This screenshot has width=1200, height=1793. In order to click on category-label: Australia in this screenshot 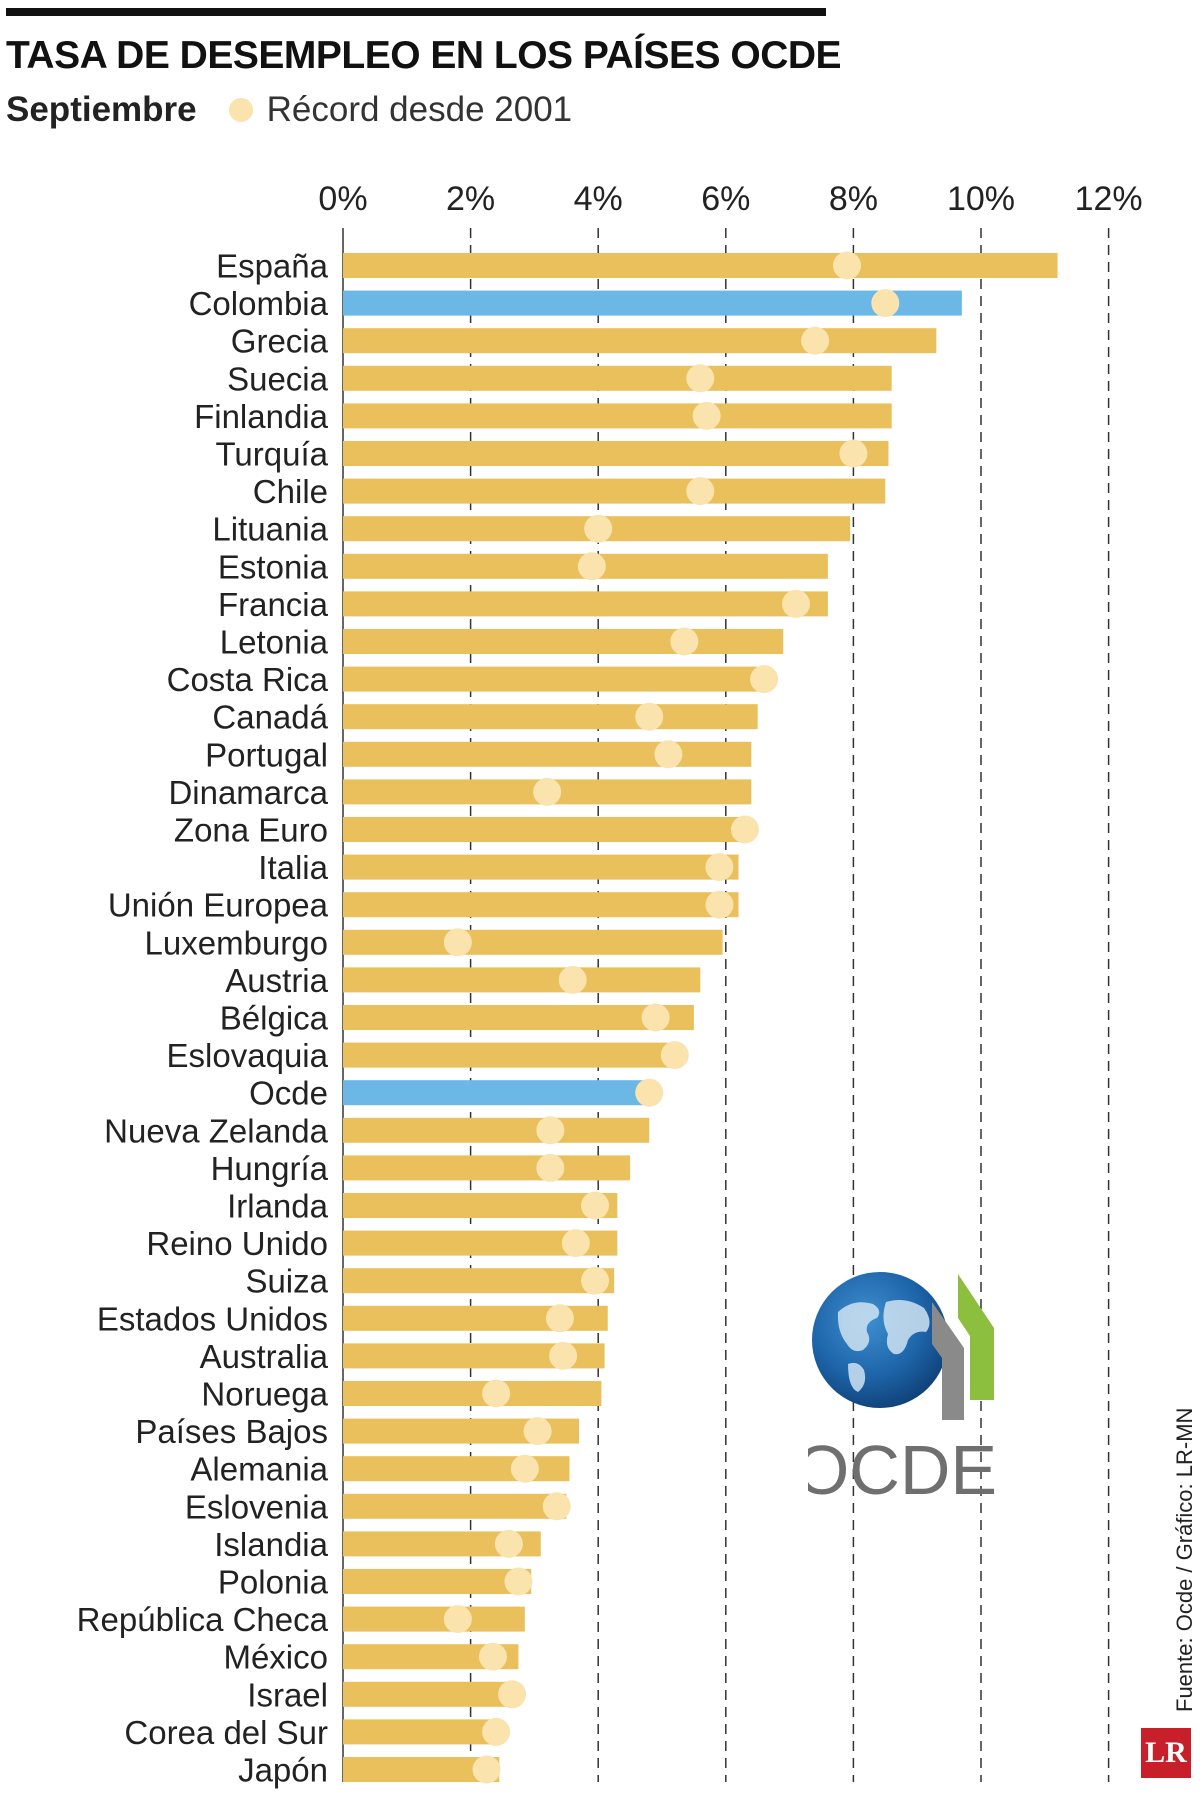, I will do `click(264, 1356)`.